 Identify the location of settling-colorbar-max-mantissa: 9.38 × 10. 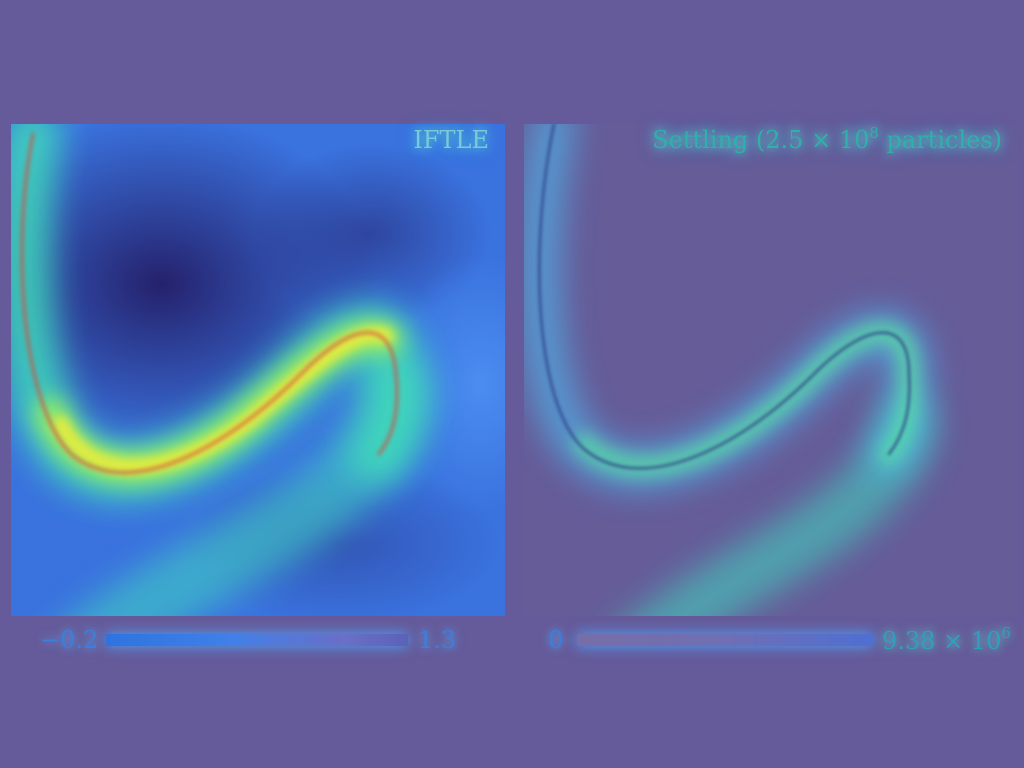
(942, 641).